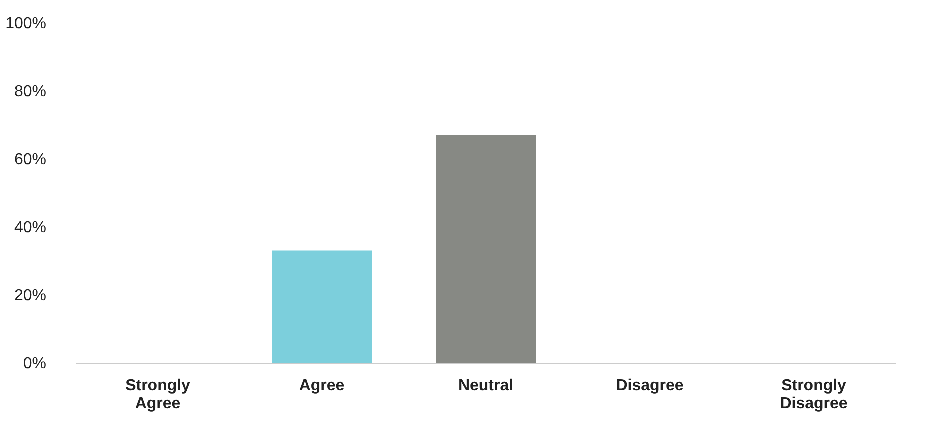 This screenshot has height=433, width=933. Describe the element at coordinates (30, 228) in the screenshot. I see `y-tick-label: 40%` at that location.